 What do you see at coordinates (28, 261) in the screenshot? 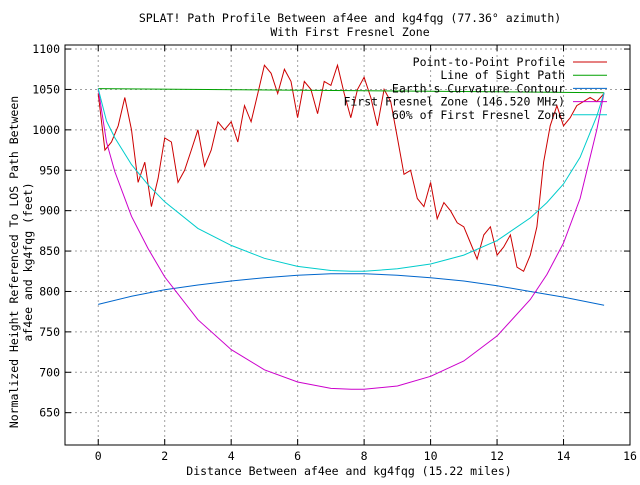
I see `y-axis-label-line-2: af4ee and kg4fqg (feet)` at bounding box center [28, 261].